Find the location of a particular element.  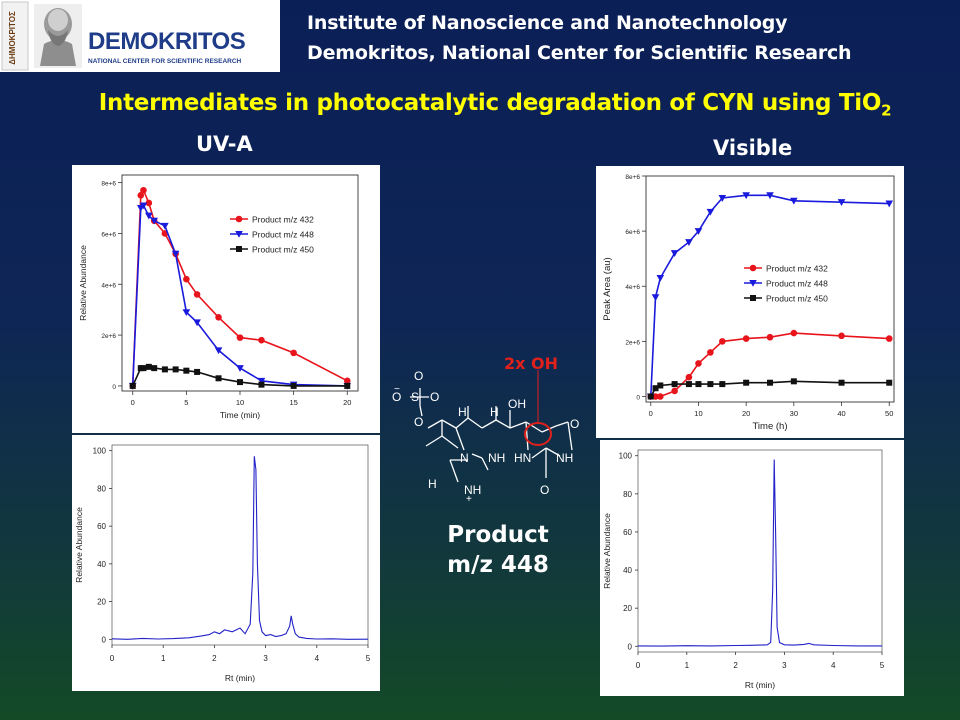

logo-wordmark: DEMOKRITOS is located at coordinates (167, 41).